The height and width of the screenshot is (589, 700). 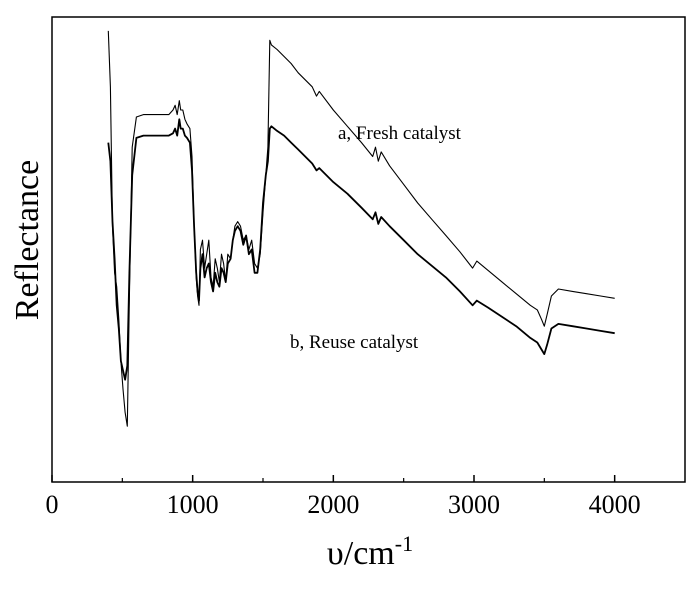 What do you see at coordinates (333, 504) in the screenshot?
I see `x-tick-label-2000: 2000` at bounding box center [333, 504].